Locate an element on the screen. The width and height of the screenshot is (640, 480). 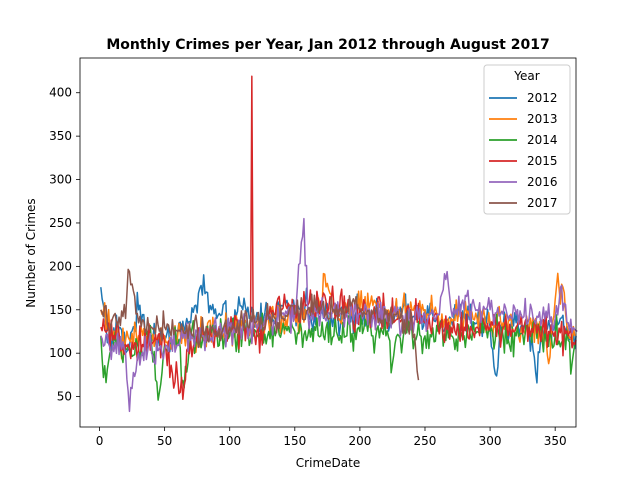
legend-label-2015: 2015 is located at coordinates (542, 161).